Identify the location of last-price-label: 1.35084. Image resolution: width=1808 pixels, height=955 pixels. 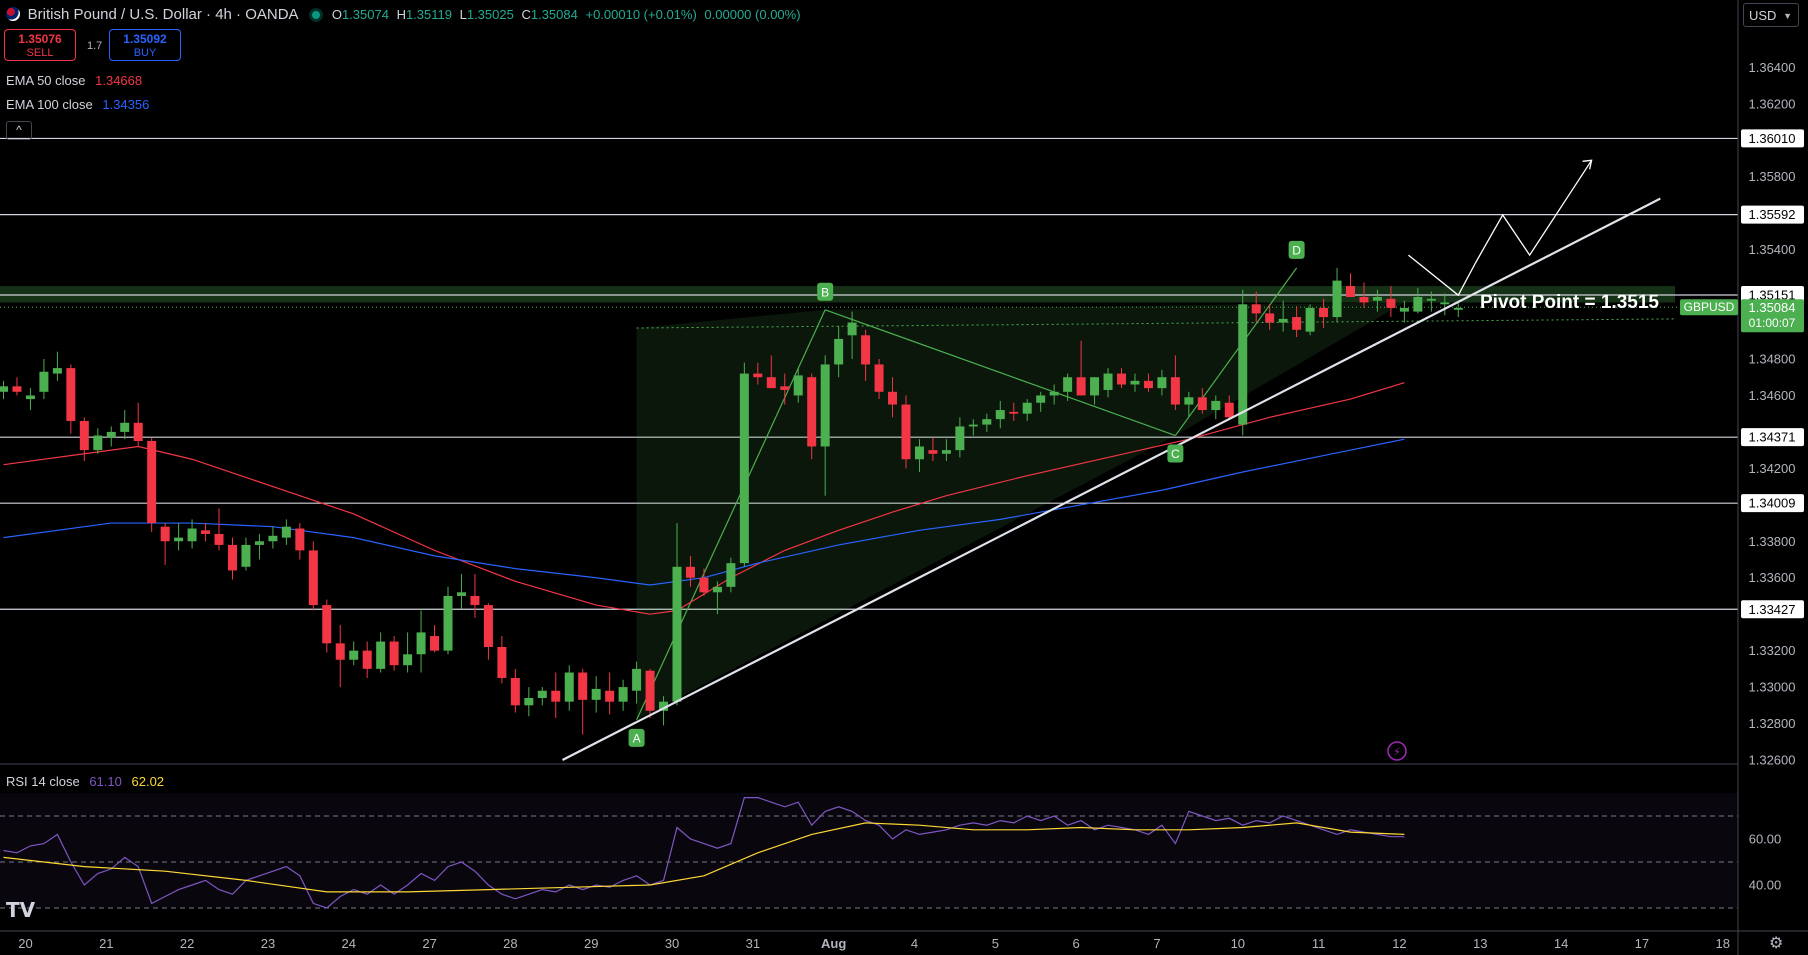
(1772, 307).